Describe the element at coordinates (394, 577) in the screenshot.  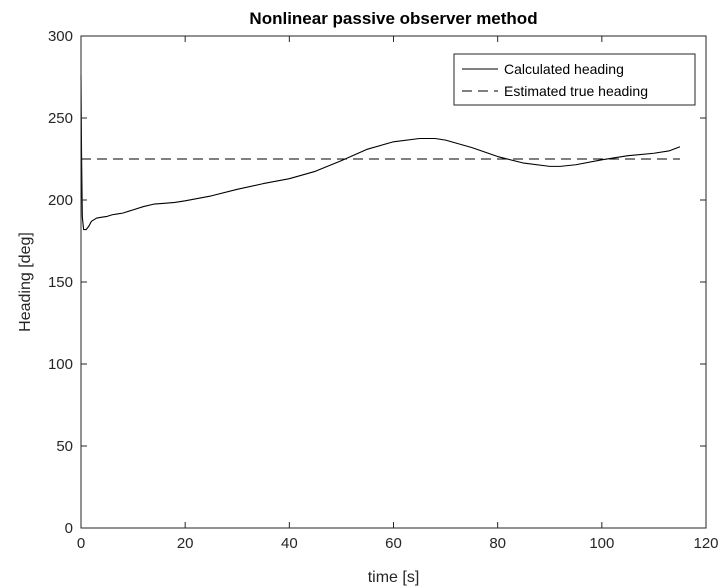
I see `x-axis-label: time [s]` at that location.